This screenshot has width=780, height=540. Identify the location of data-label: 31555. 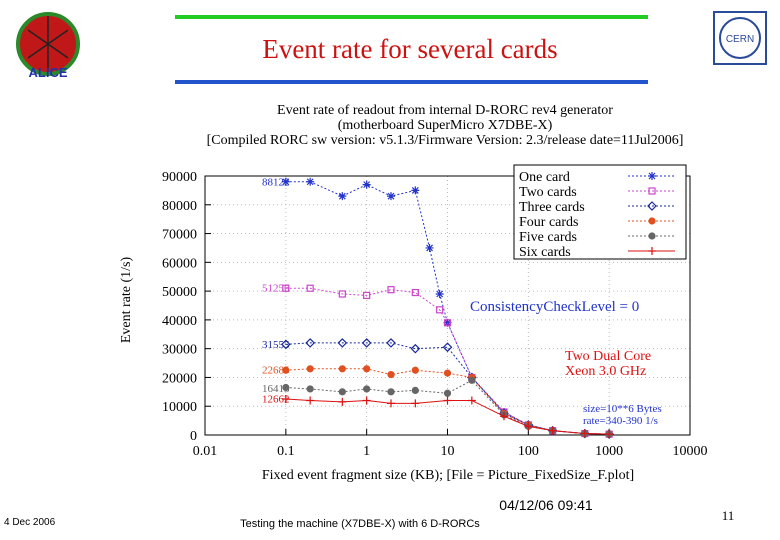
(276, 345).